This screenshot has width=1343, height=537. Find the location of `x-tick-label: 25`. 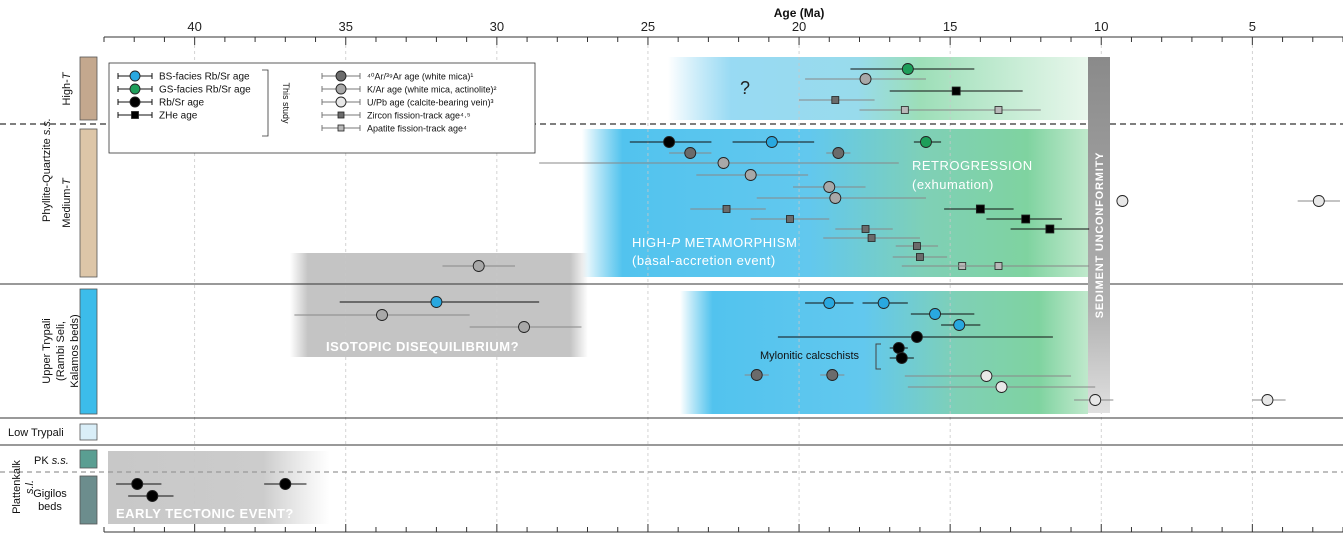

x-tick-label: 25 is located at coordinates (648, 26).